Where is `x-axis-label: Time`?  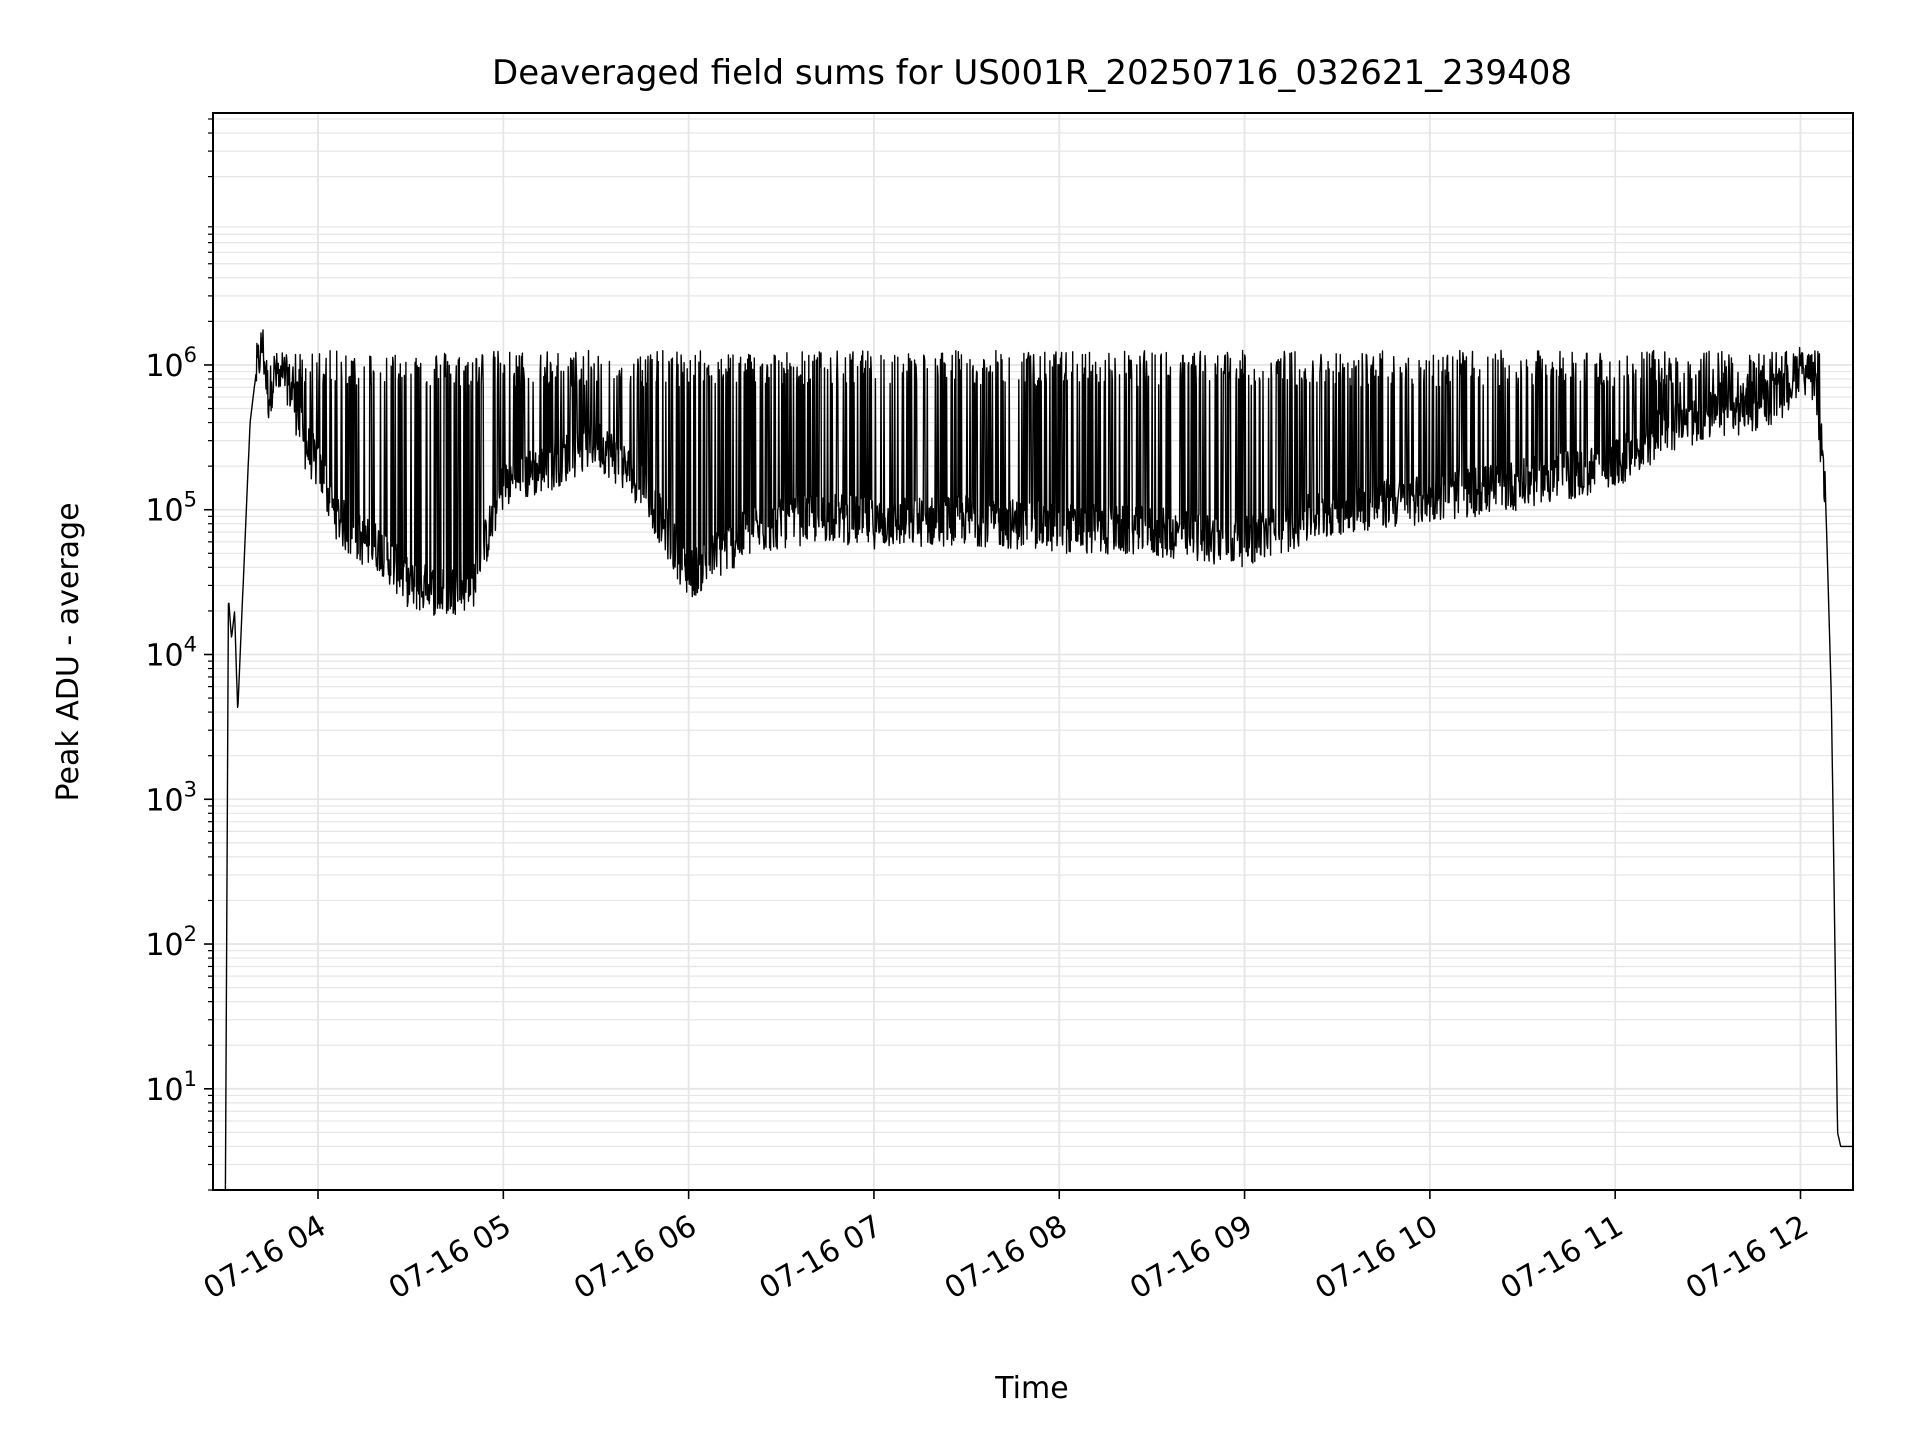
x-axis-label: Time is located at coordinates (1031, 1388).